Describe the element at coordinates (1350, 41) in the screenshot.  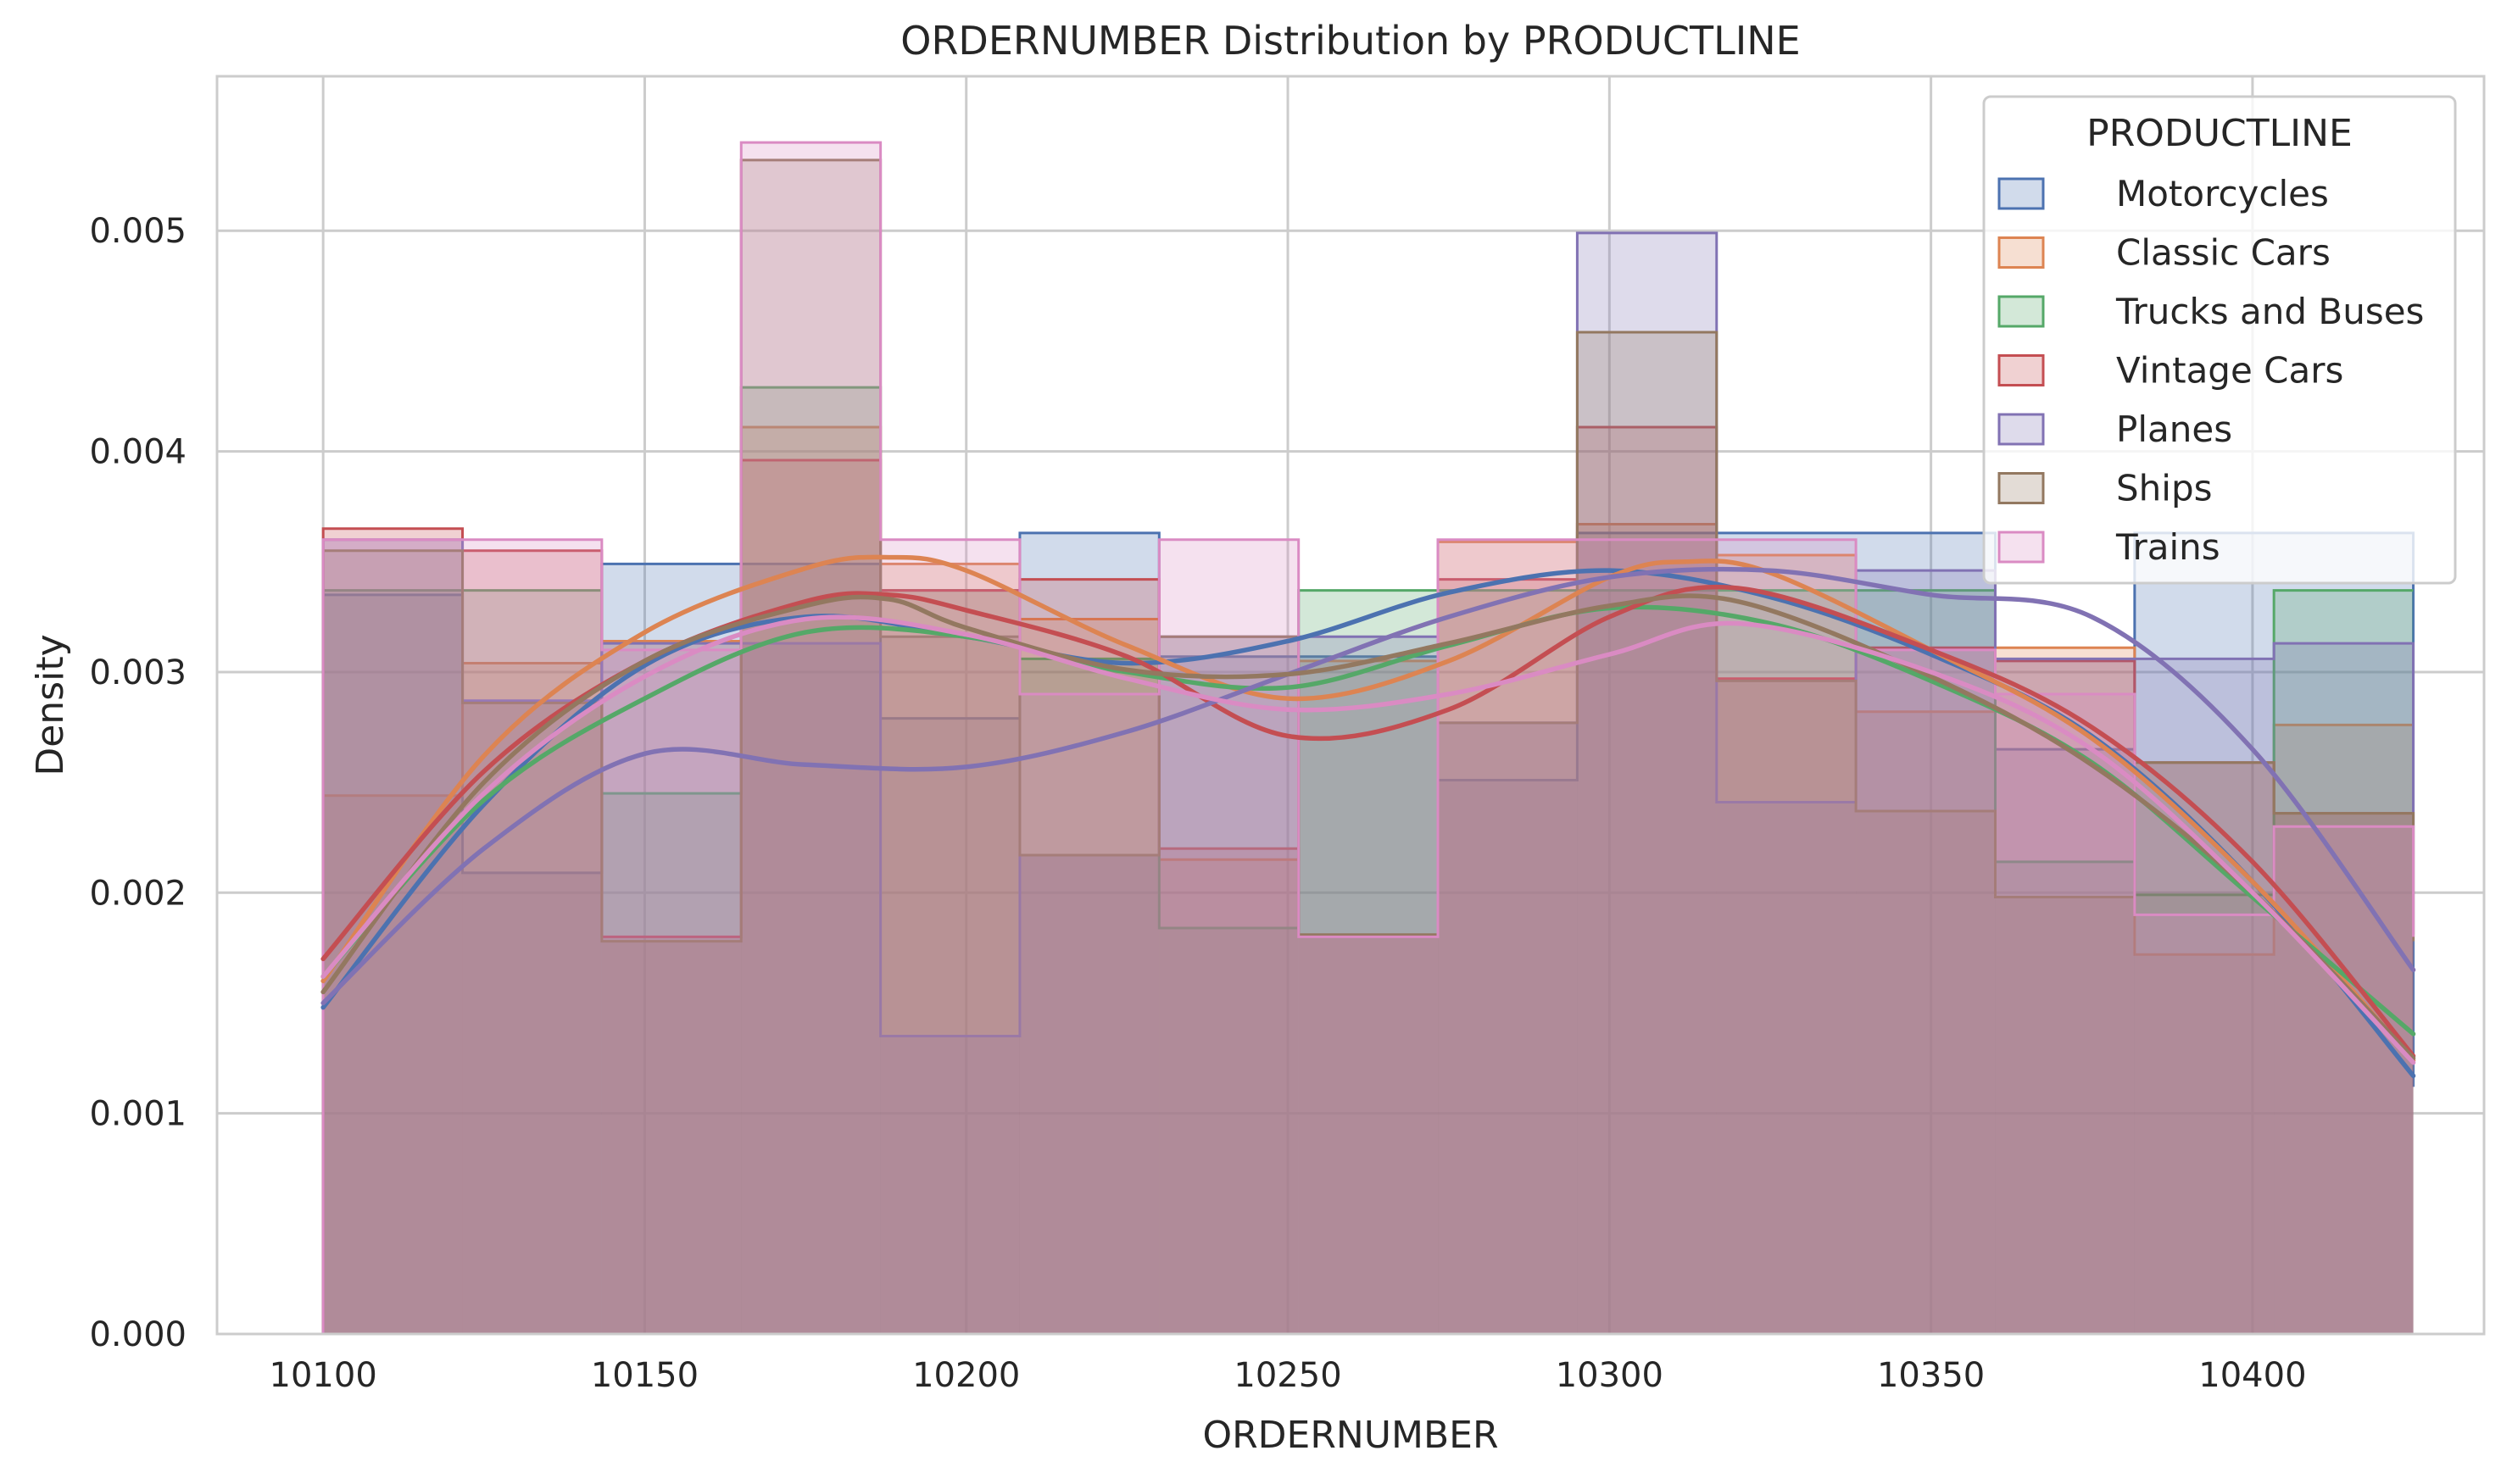
I see `chart-title: ORDERNUMBER Distribution by PRODUCTLINE` at that location.